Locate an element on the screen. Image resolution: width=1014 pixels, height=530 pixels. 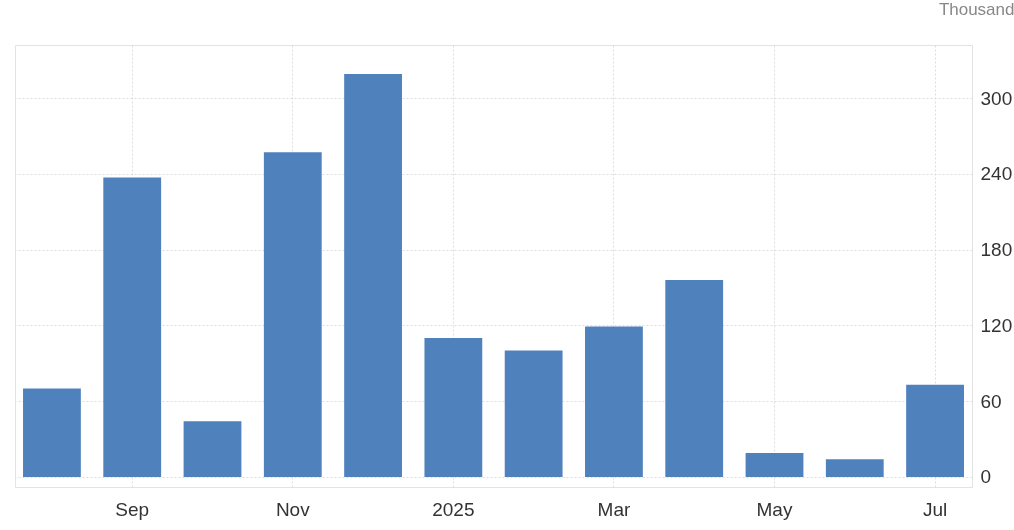
x-tick-label: Nov is located at coordinates (293, 509).